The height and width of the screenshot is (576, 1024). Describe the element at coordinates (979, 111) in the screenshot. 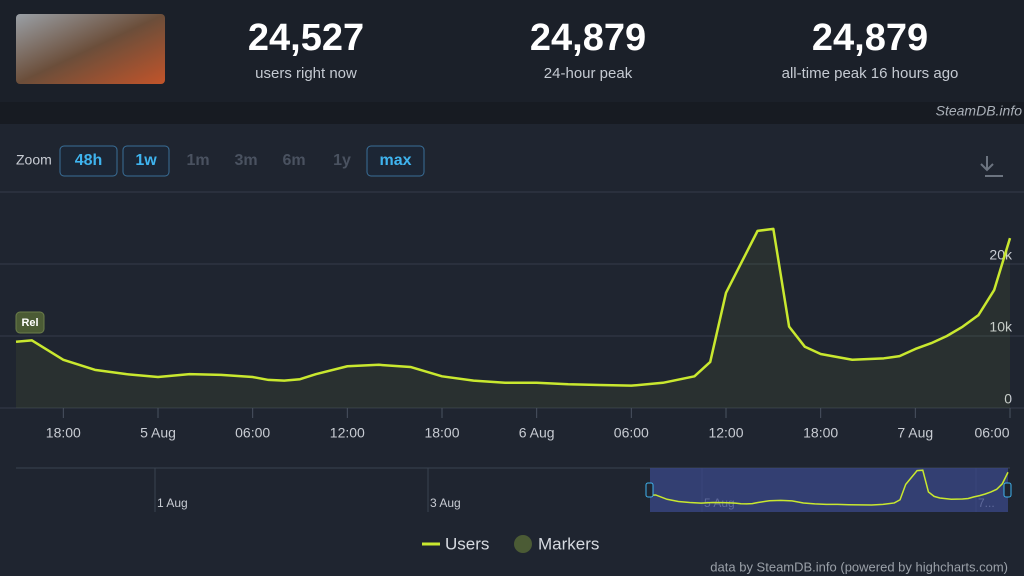

I see `source-label: SteamDB.info` at that location.